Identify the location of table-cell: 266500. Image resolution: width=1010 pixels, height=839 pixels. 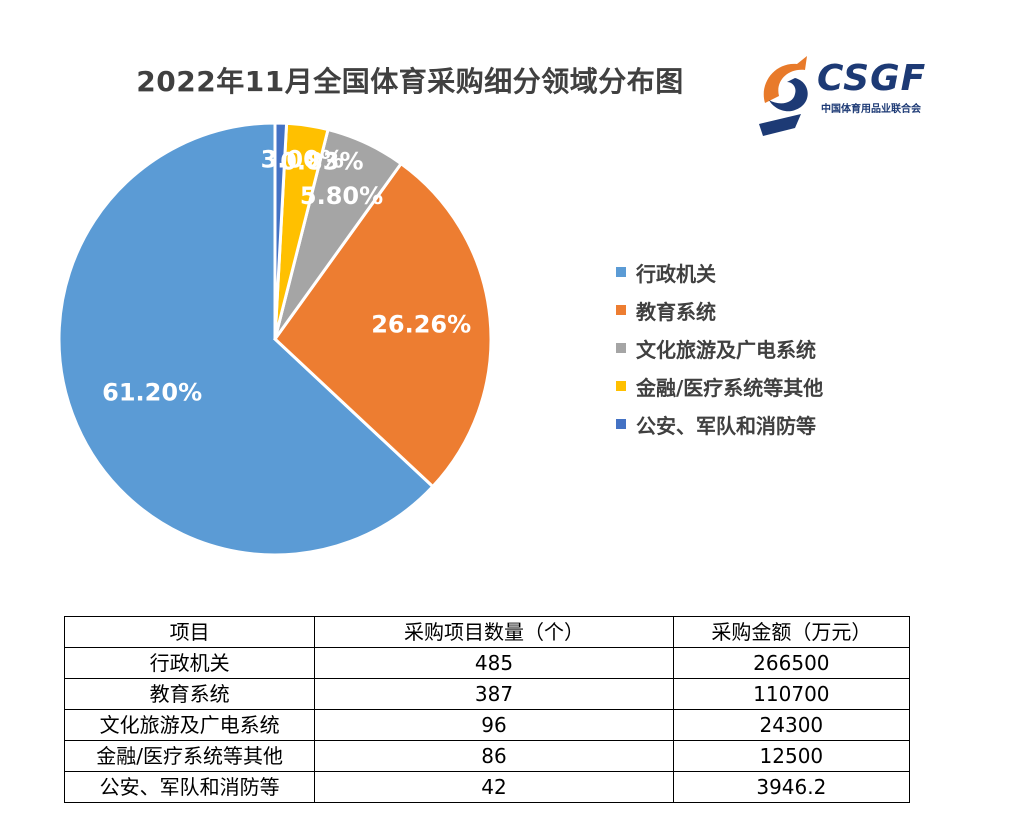
(791, 663).